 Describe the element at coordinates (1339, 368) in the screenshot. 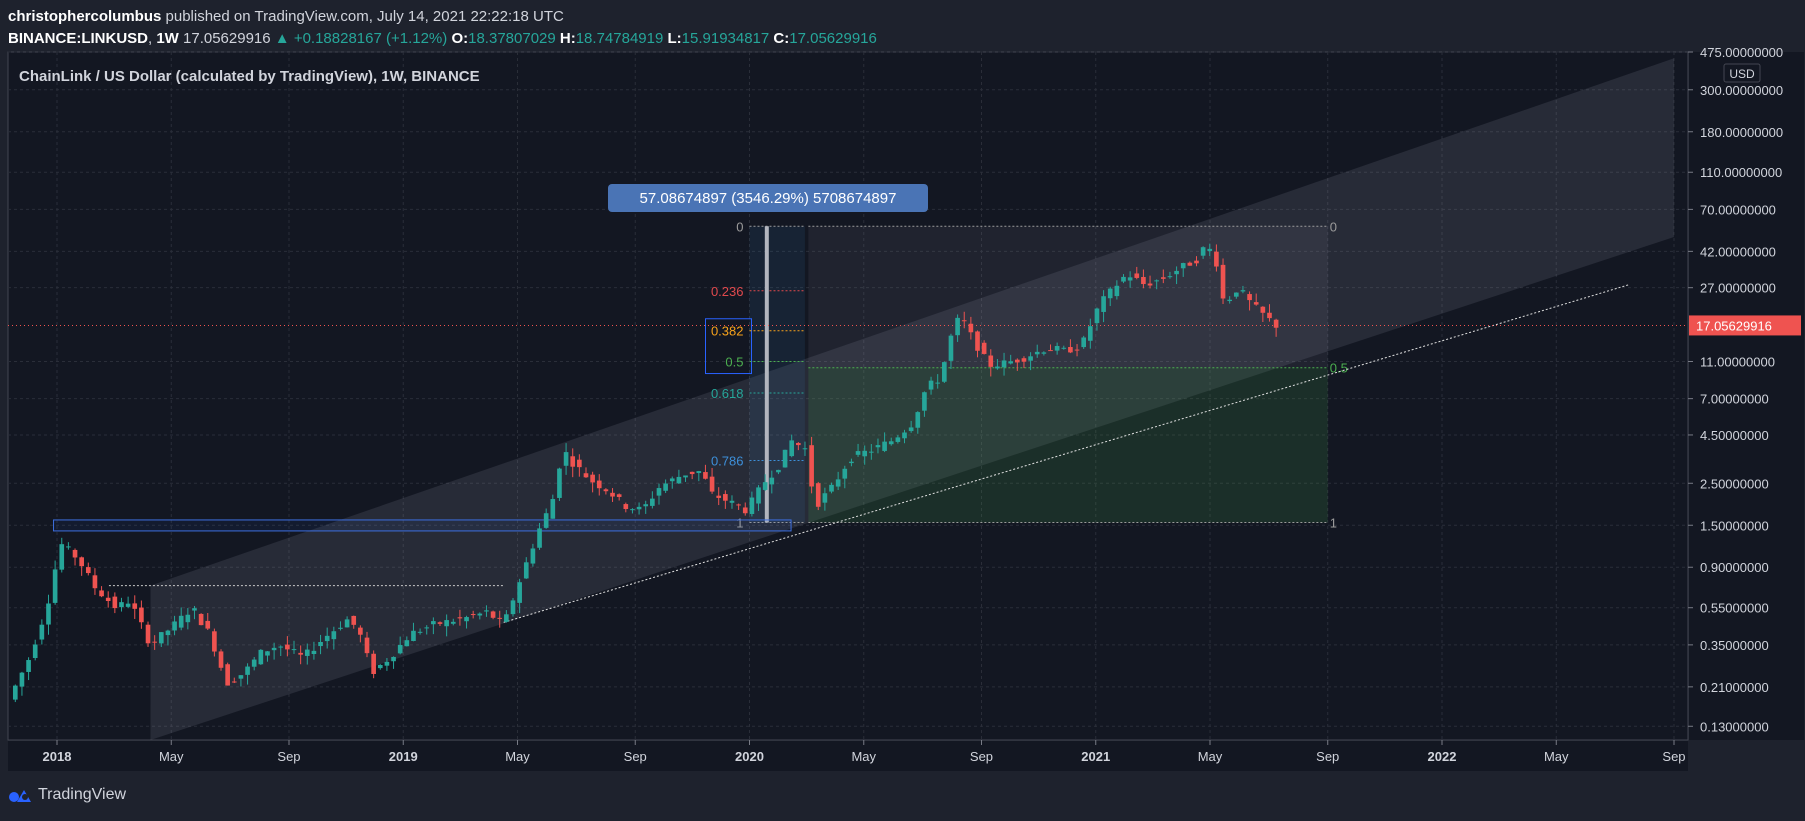

I see `fib-right-level-label: 0.5` at that location.